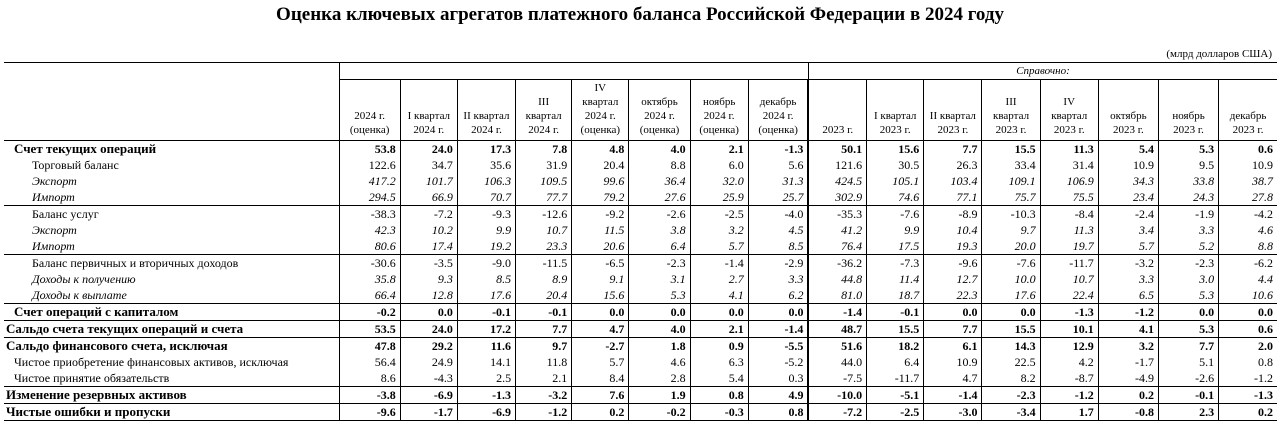  I want to click on table-cell: 76.4, so click(837, 246).